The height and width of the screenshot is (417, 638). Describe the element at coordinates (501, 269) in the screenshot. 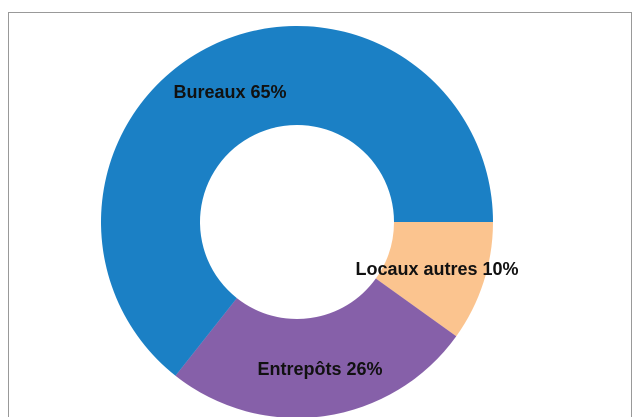

I see `value-label: 10%` at that location.